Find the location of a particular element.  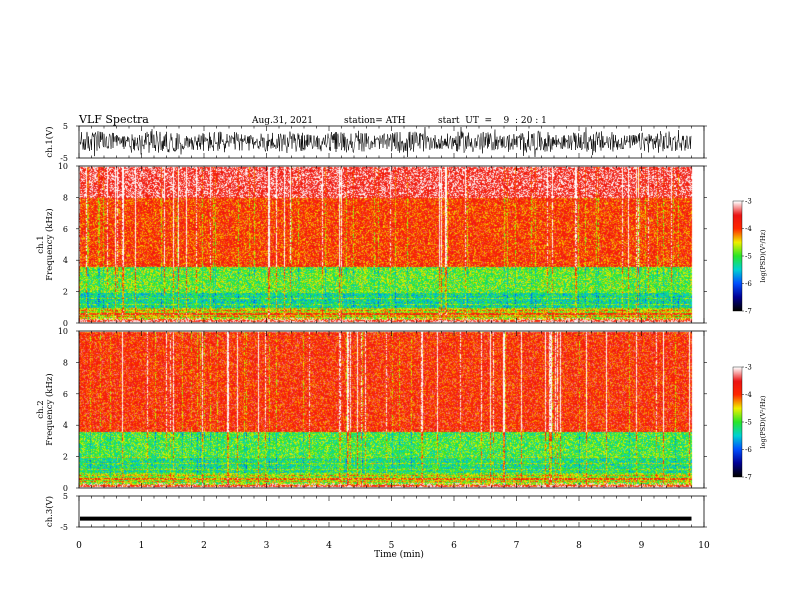

x-tick-label: 10 is located at coordinates (704, 546).